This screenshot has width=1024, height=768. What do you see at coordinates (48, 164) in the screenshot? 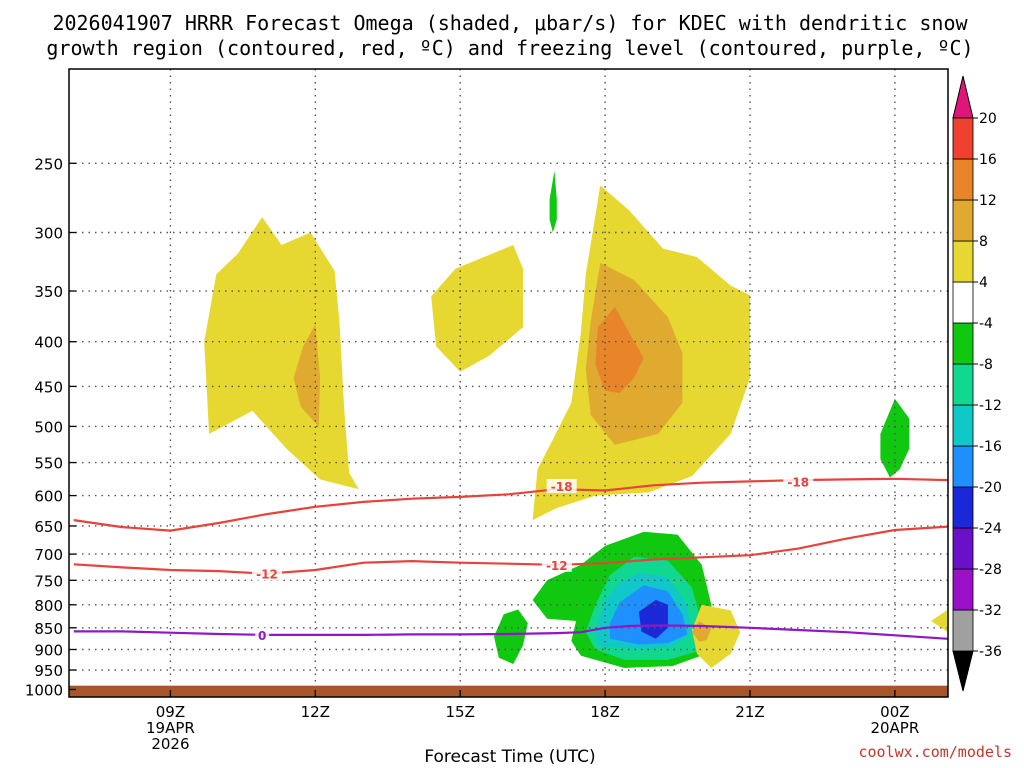
I see `y-tick-label: 250` at bounding box center [48, 164].